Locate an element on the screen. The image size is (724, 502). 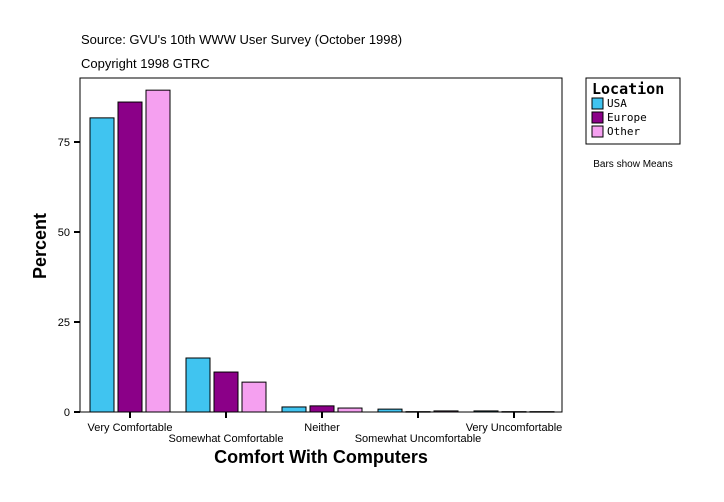
x-tick-label: Somewhat Comfortable is located at coordinates (226, 439).